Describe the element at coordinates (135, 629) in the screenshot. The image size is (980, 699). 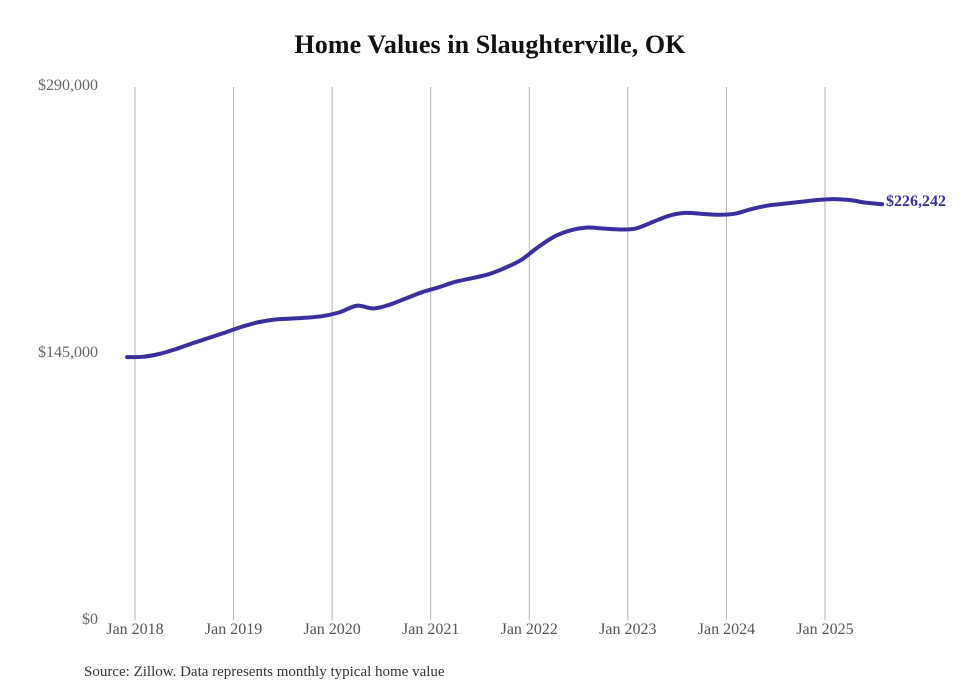
I see `x-axis-tick-label-jan-2018: Jan 2018` at that location.